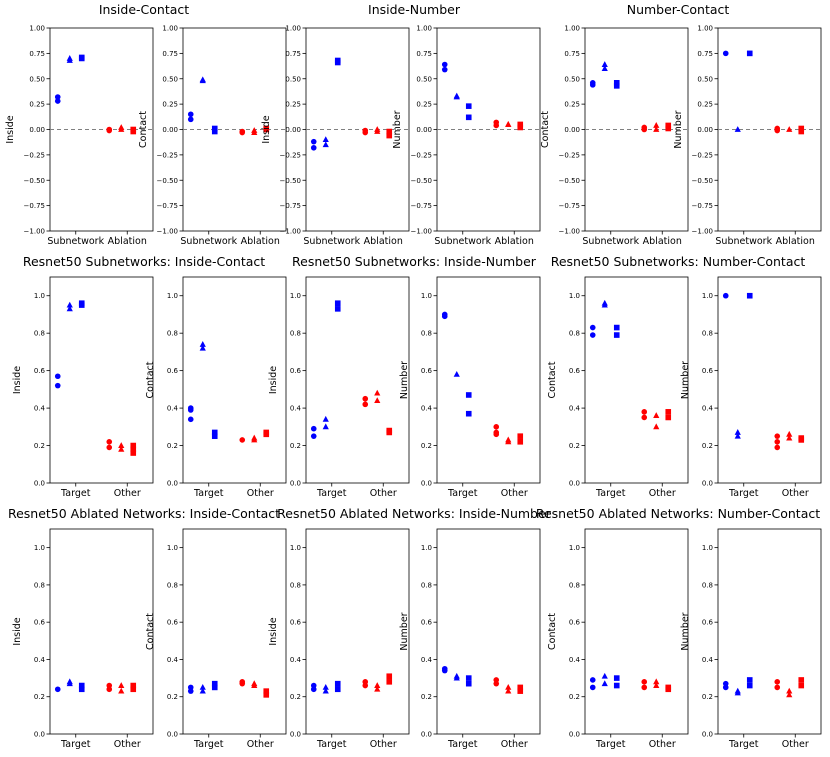  What do you see at coordinates (293, 105) in the screenshot?
I see `y-tick-label: 0.25` at bounding box center [293, 105].